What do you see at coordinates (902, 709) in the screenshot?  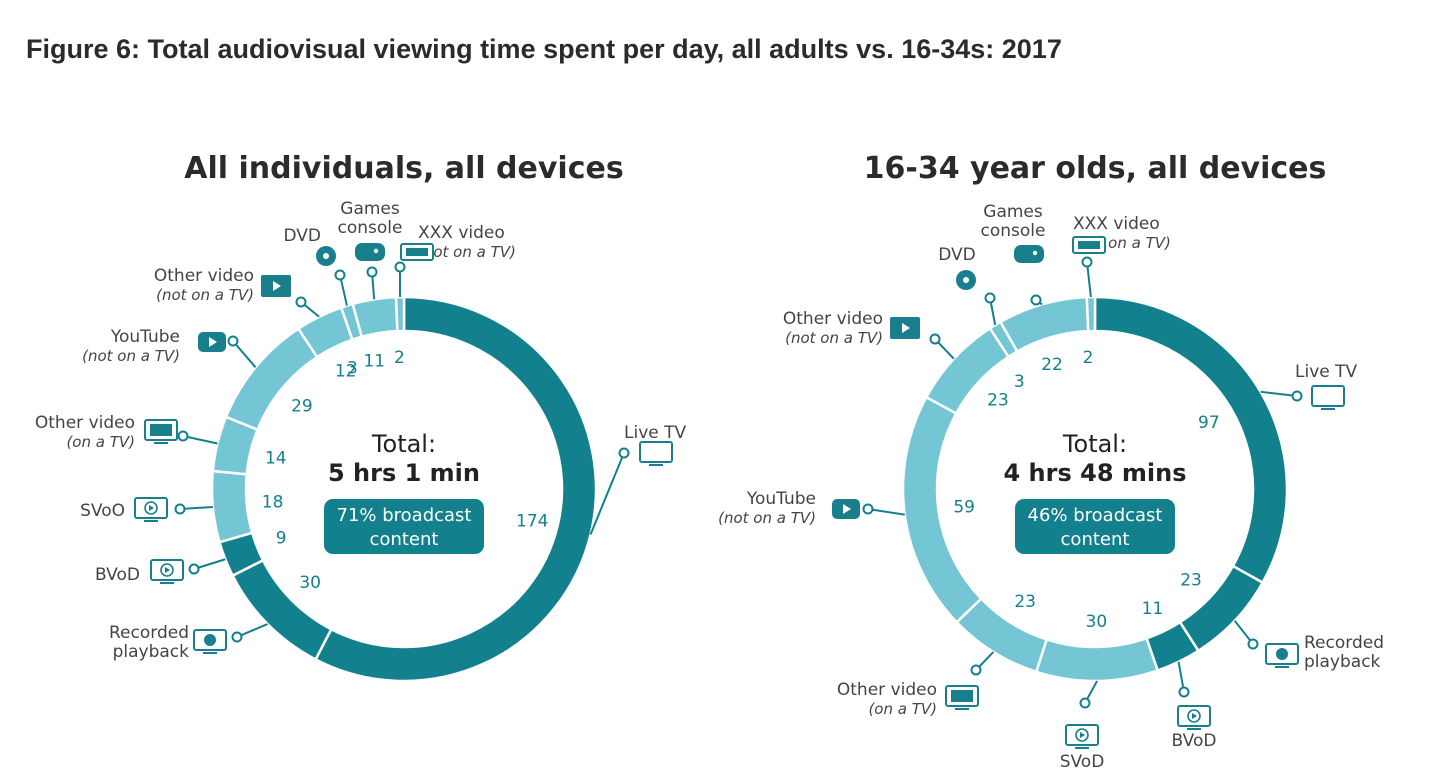 I see `category-subtitle: (on a TV)` at bounding box center [902, 709].